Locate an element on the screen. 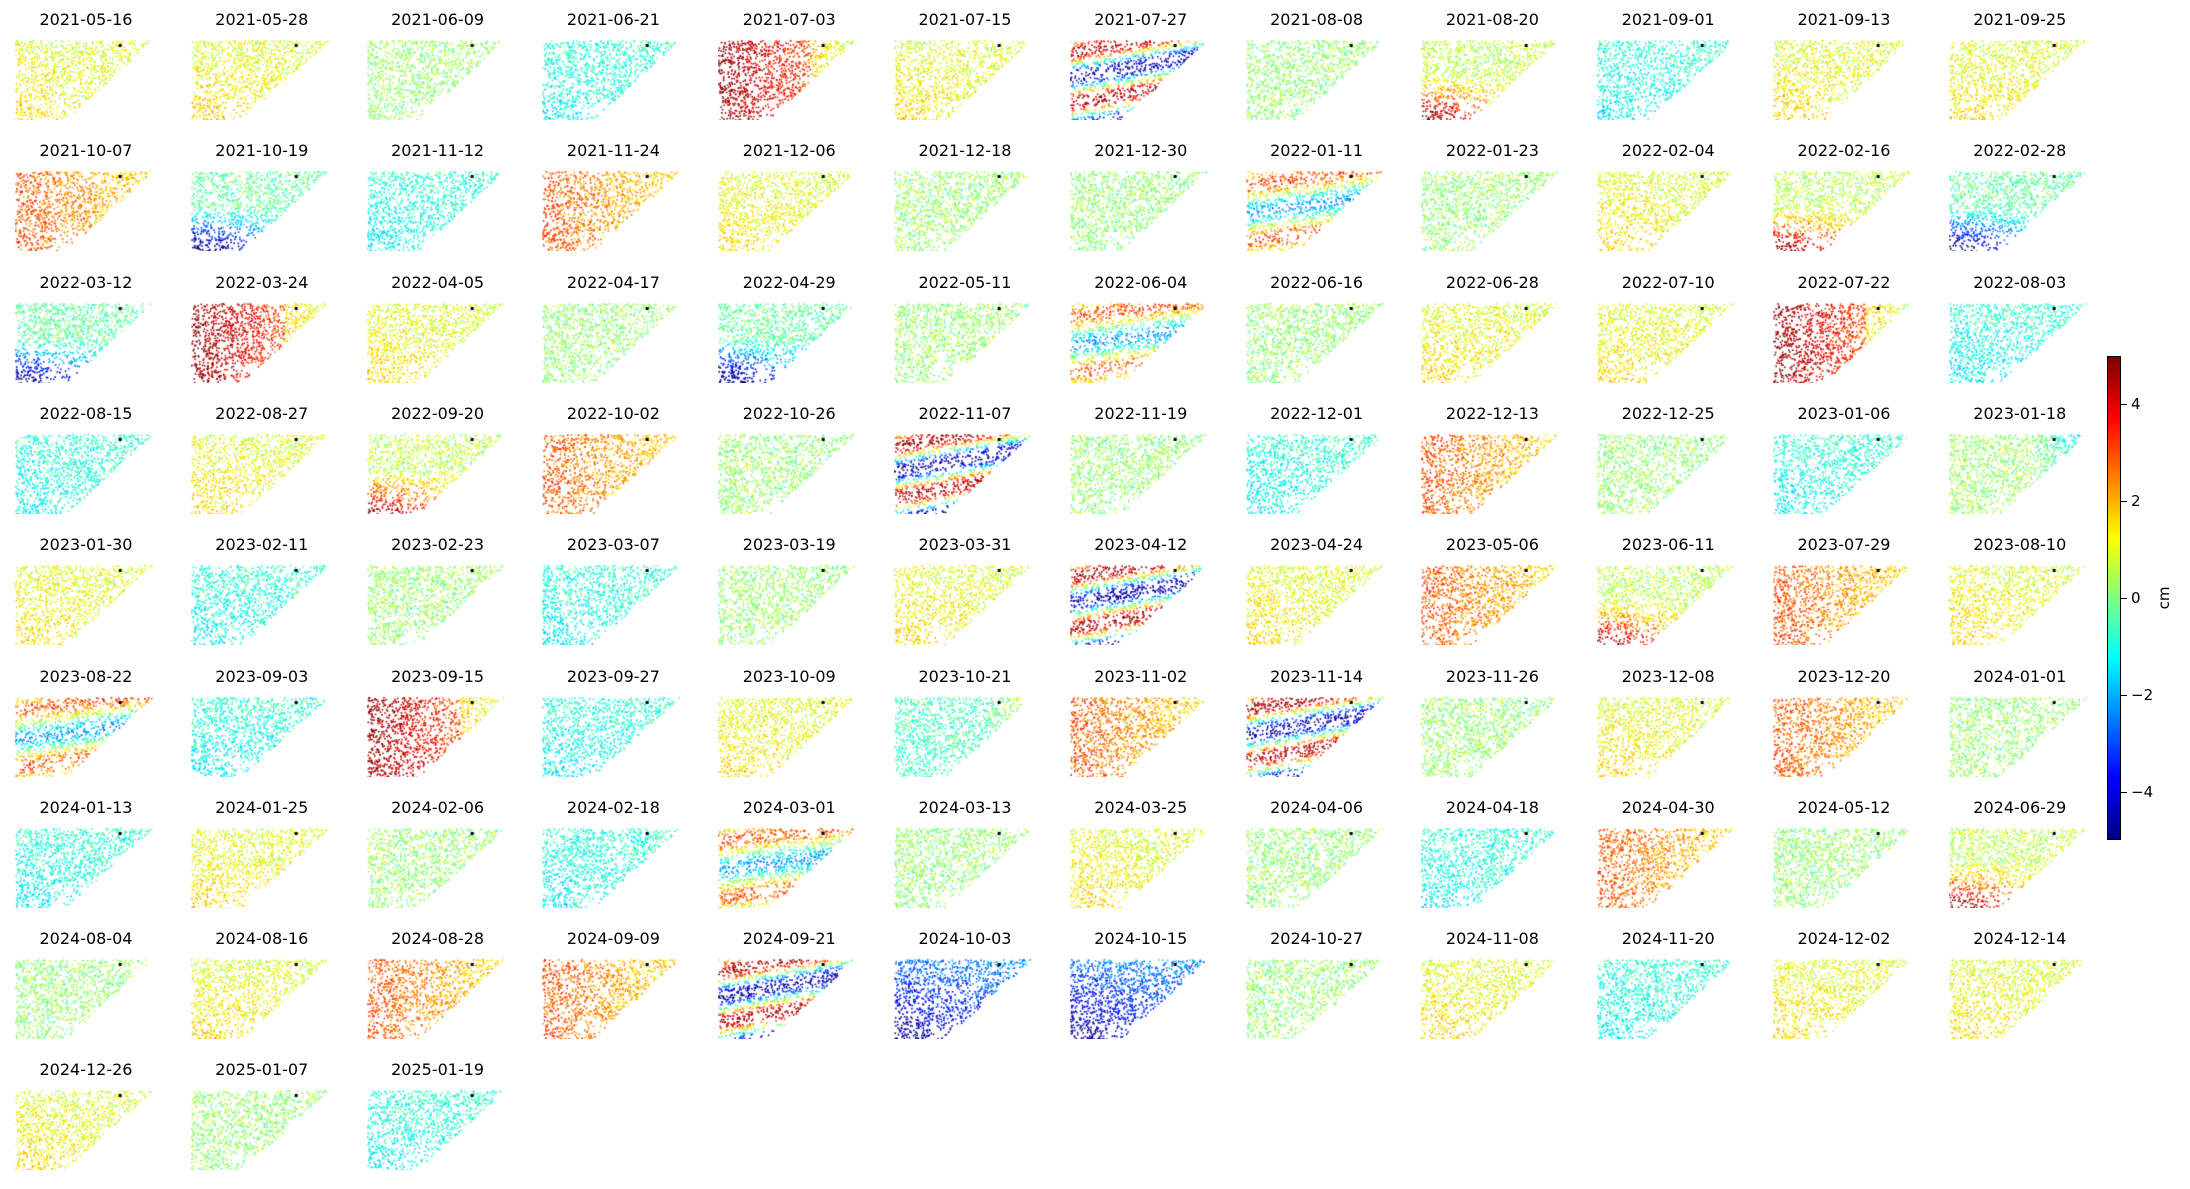 The width and height of the screenshot is (2190, 1189). colorbar-tick is located at coordinates (2124, 598).